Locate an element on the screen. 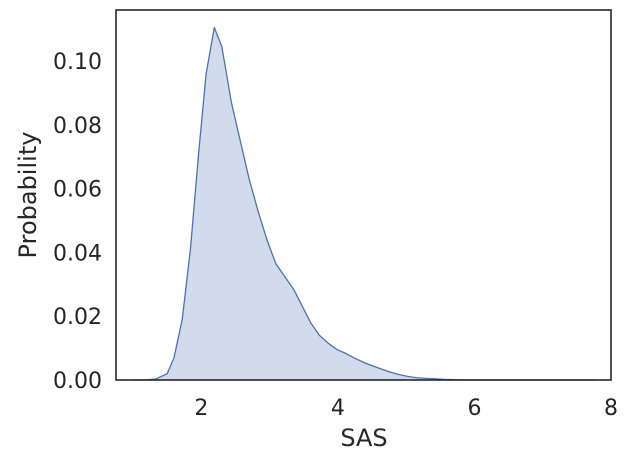 This screenshot has width=625, height=462. x-tick-label: 8 is located at coordinates (611, 408).